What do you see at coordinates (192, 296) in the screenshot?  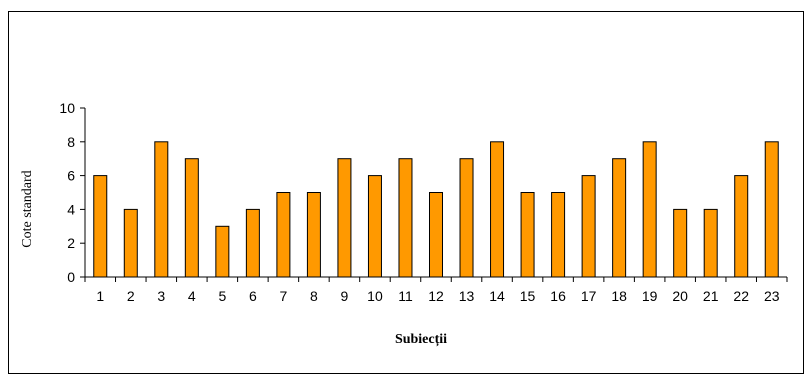 I see `x-tick-label: 4` at bounding box center [192, 296].